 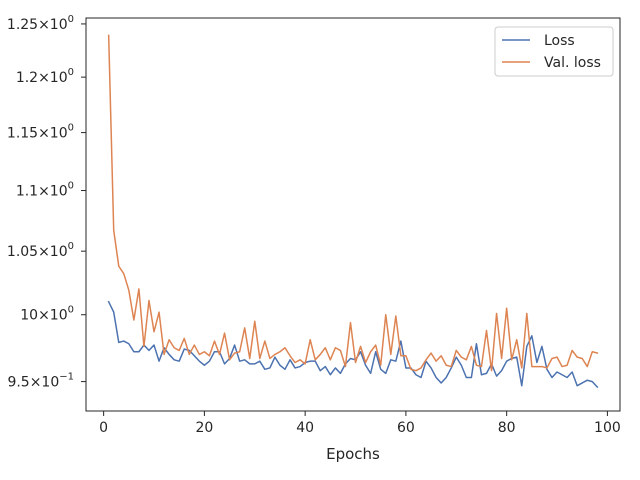 I want to click on legend-label-loss: Loss, so click(x=559, y=41).